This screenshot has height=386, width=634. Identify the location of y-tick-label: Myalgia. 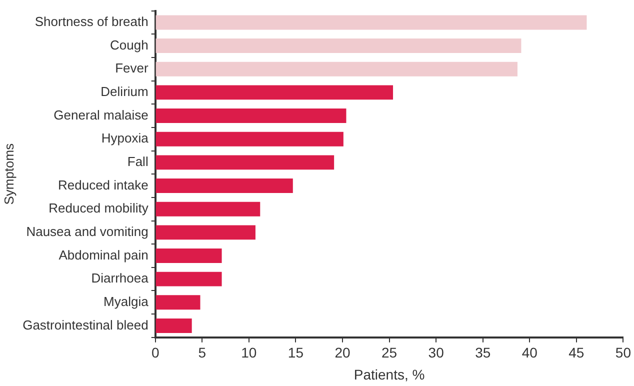
(127, 301).